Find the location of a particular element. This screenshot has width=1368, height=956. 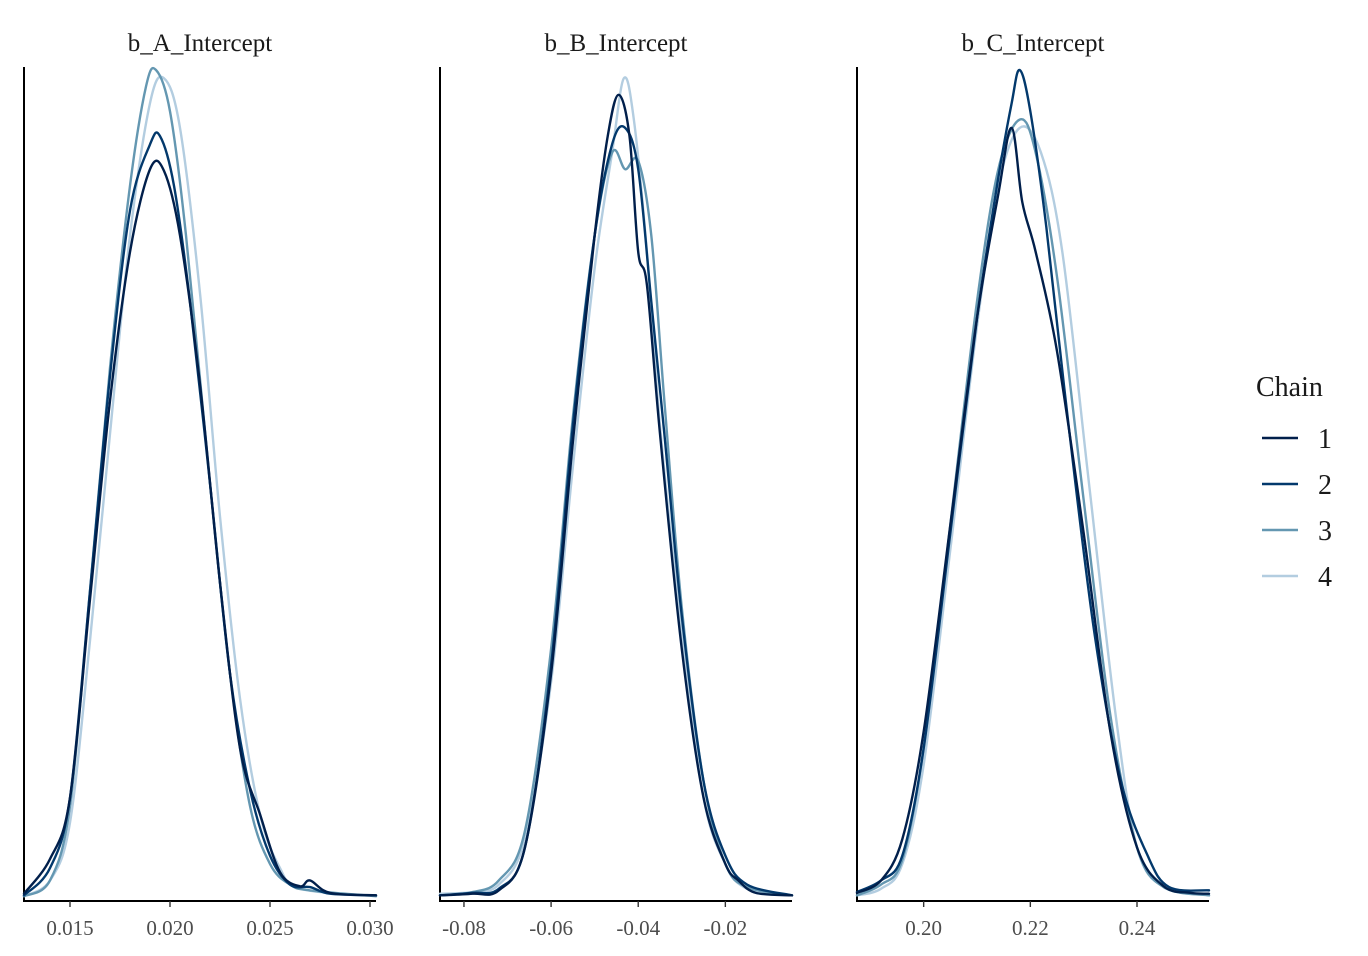

legend-item: 2 is located at coordinates (1297, 485).